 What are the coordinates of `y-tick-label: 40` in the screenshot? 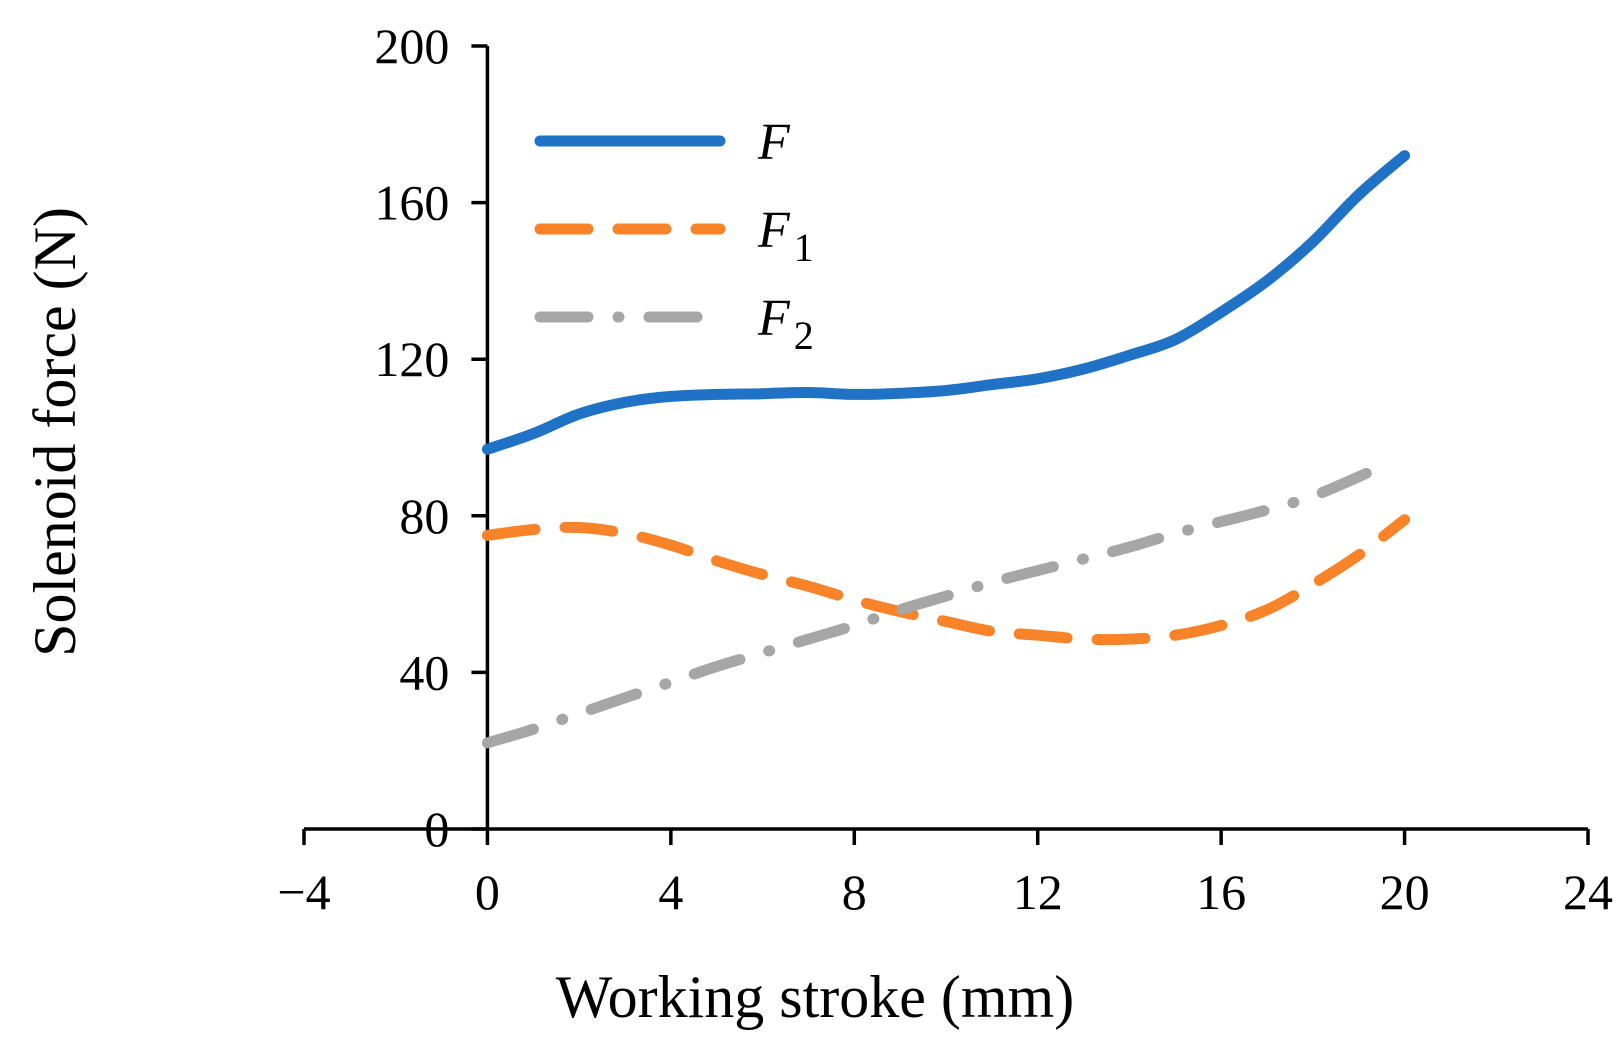 It's located at (424, 672).